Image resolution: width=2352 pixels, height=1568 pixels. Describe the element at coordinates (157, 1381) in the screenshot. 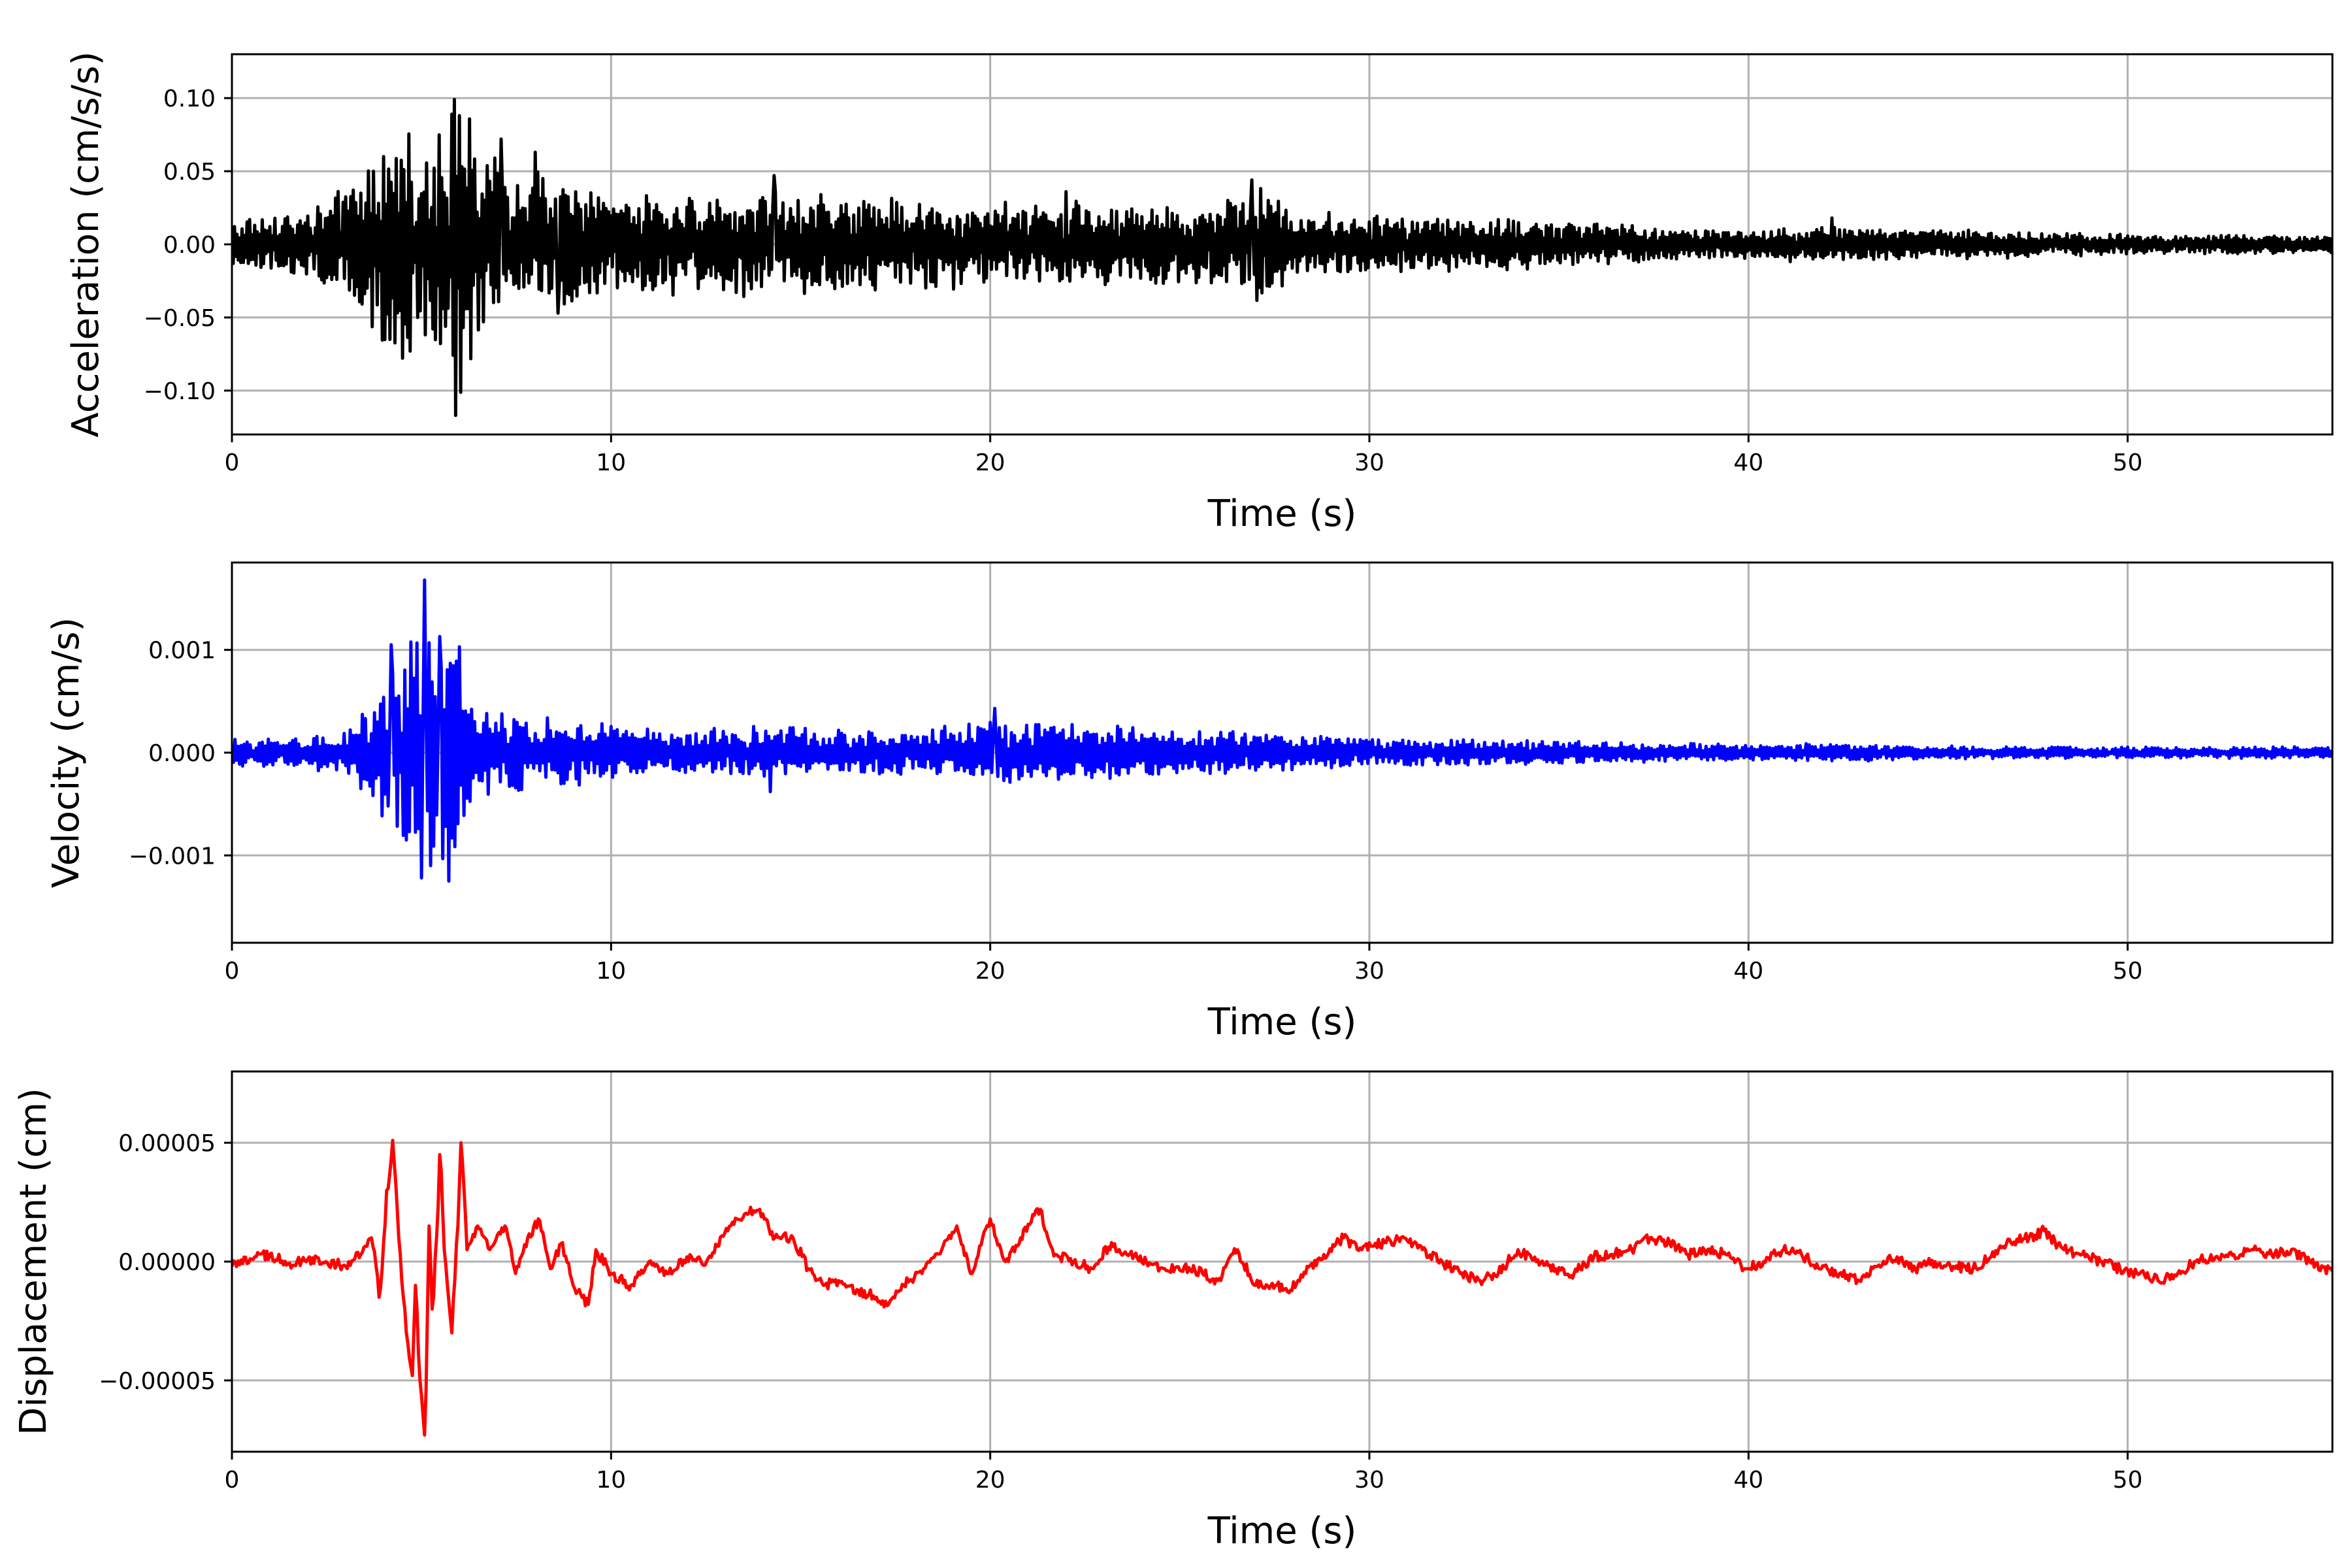

I see `y-tick-label: −0.00005` at that location.